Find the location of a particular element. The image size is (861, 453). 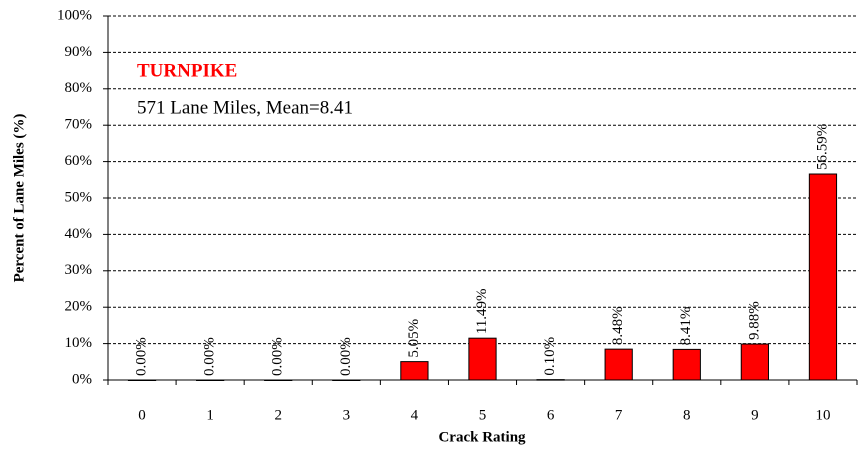

y-axis-label: Percent of Lane Miles (%) is located at coordinates (19, 198).